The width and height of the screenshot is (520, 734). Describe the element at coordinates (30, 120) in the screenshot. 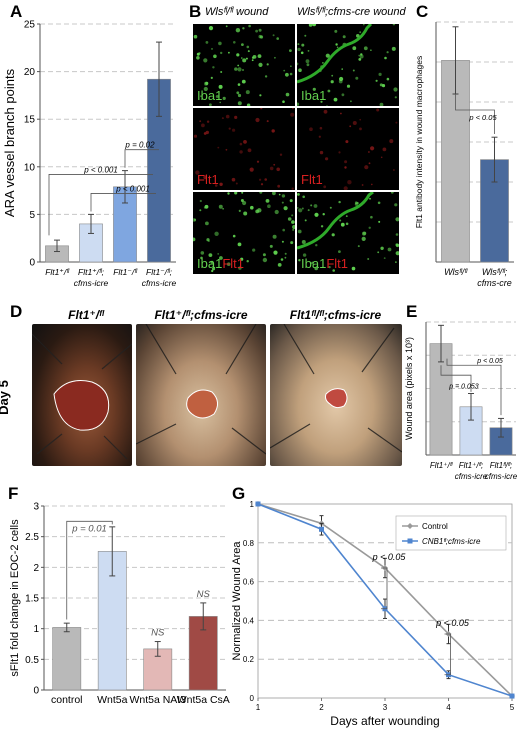

I see `y-tick-label: 15` at that location.